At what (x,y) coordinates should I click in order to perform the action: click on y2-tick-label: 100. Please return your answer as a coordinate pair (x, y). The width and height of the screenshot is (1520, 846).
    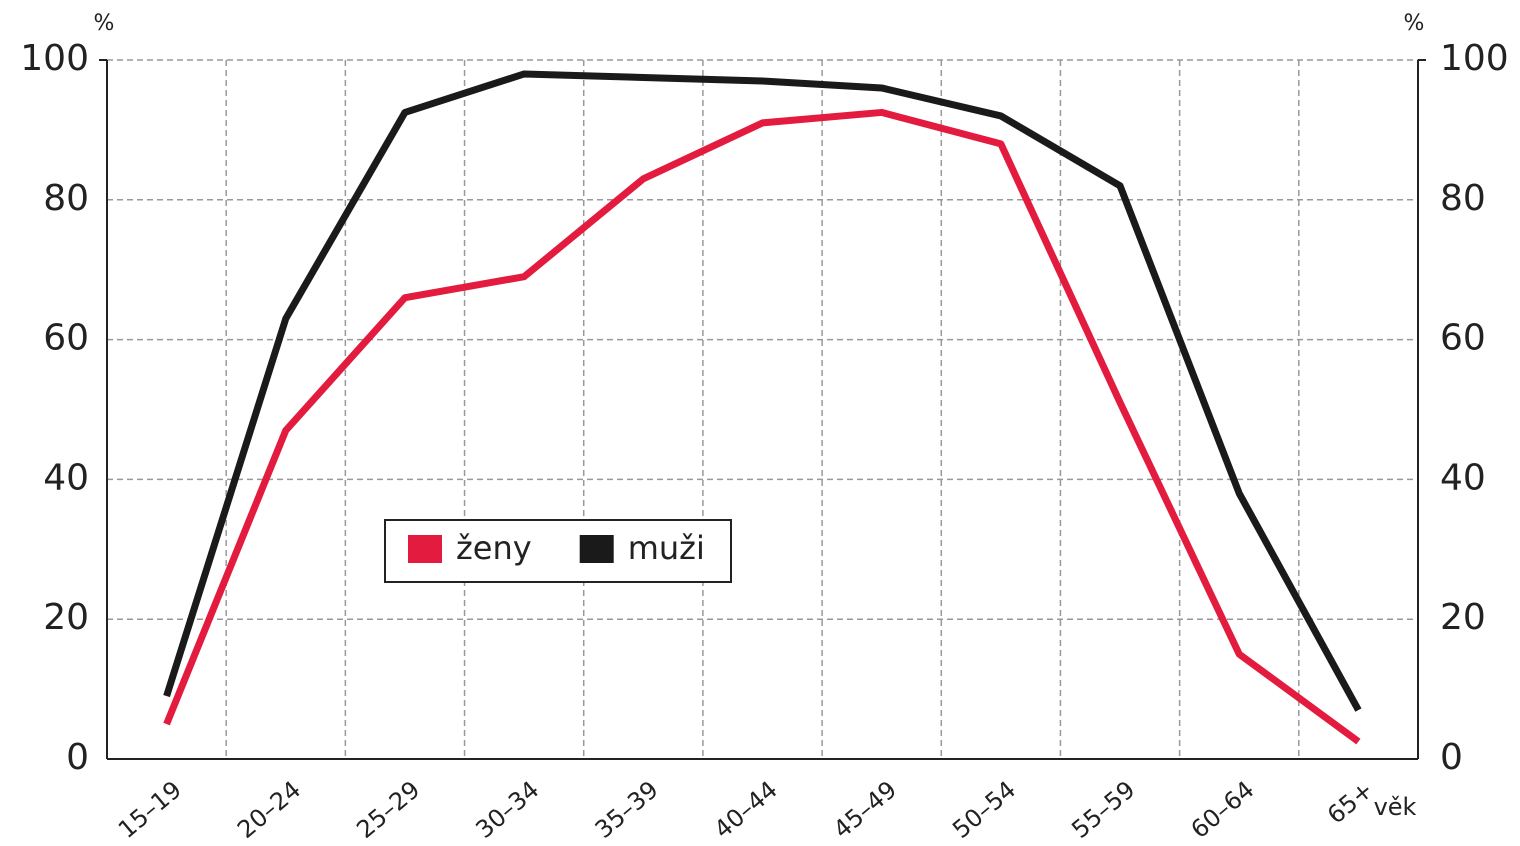
    Looking at the image, I should click on (1474, 58).